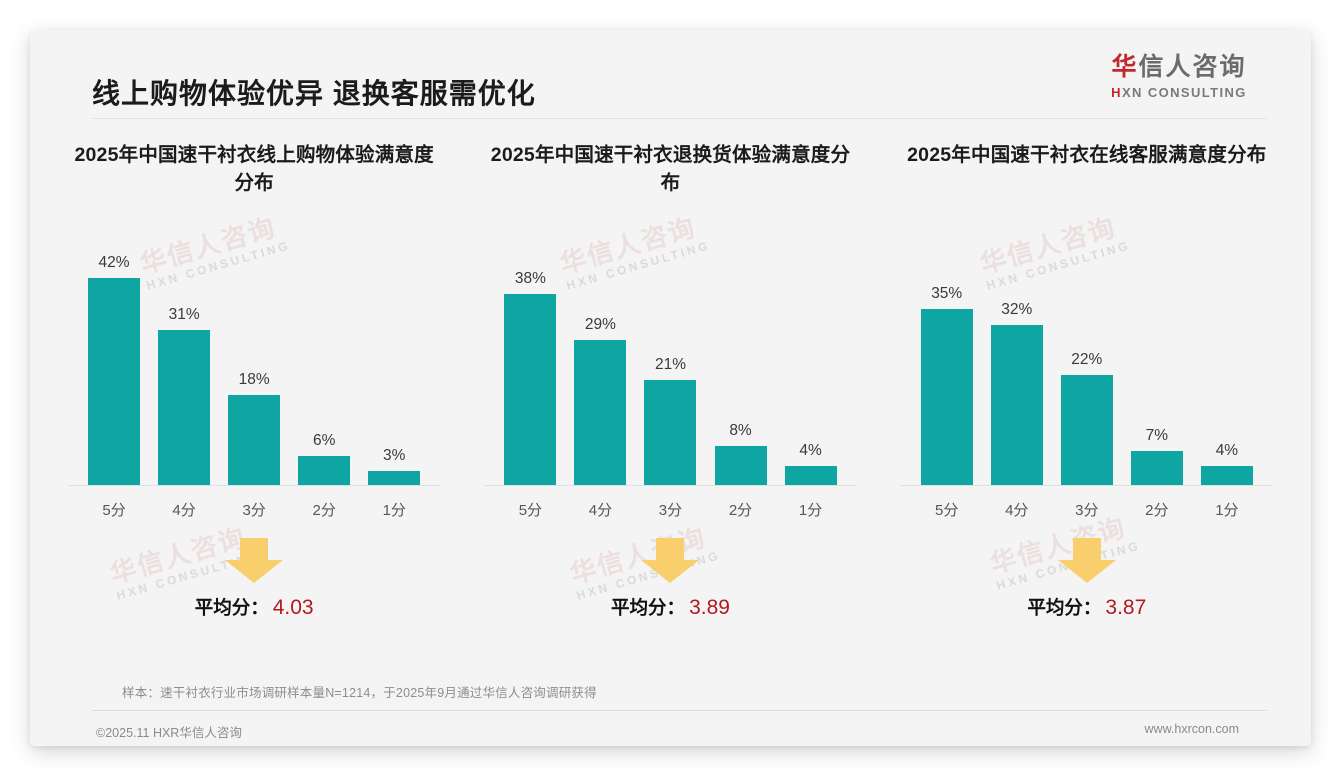  I want to click on bar-value-label: 7%, so click(1157, 435).